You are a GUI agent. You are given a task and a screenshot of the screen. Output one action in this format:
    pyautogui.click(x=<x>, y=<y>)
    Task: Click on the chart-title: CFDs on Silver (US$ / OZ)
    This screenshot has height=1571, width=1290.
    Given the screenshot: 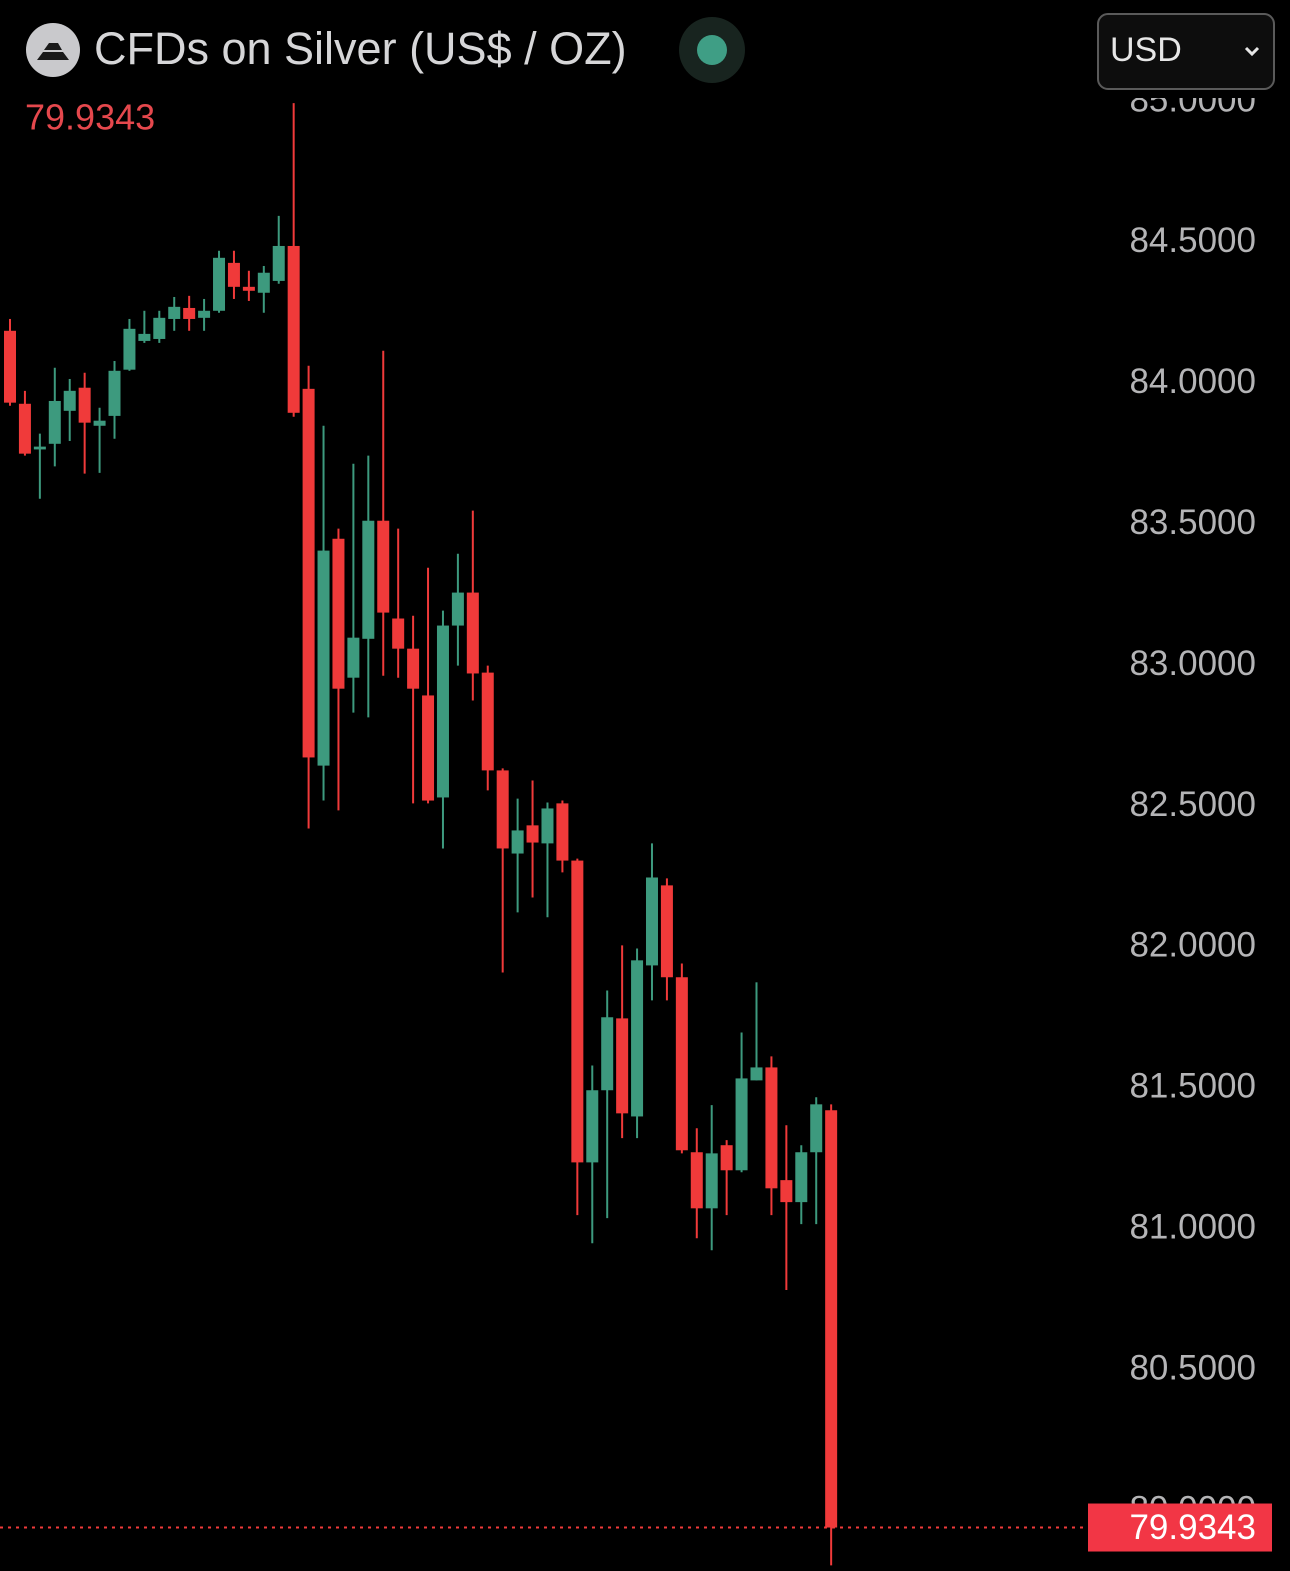 What is the action you would take?
    pyautogui.click(x=360, y=48)
    